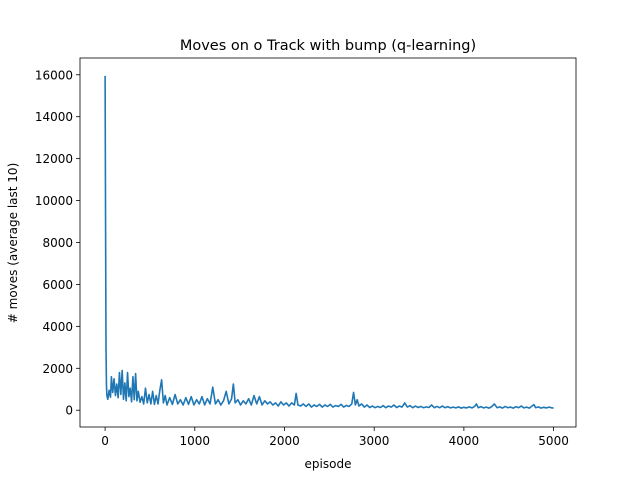  What do you see at coordinates (57, 327) in the screenshot?
I see `y-tick-label: 4000` at bounding box center [57, 327].